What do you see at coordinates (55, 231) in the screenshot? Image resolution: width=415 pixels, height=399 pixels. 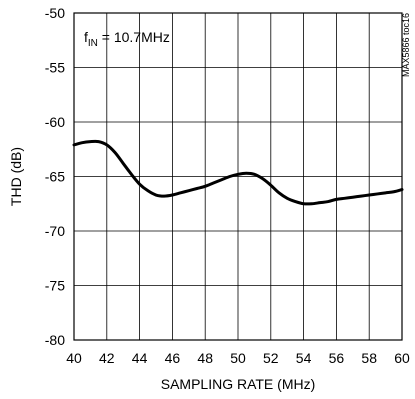 I see `y-tick-label: -70` at bounding box center [55, 231].